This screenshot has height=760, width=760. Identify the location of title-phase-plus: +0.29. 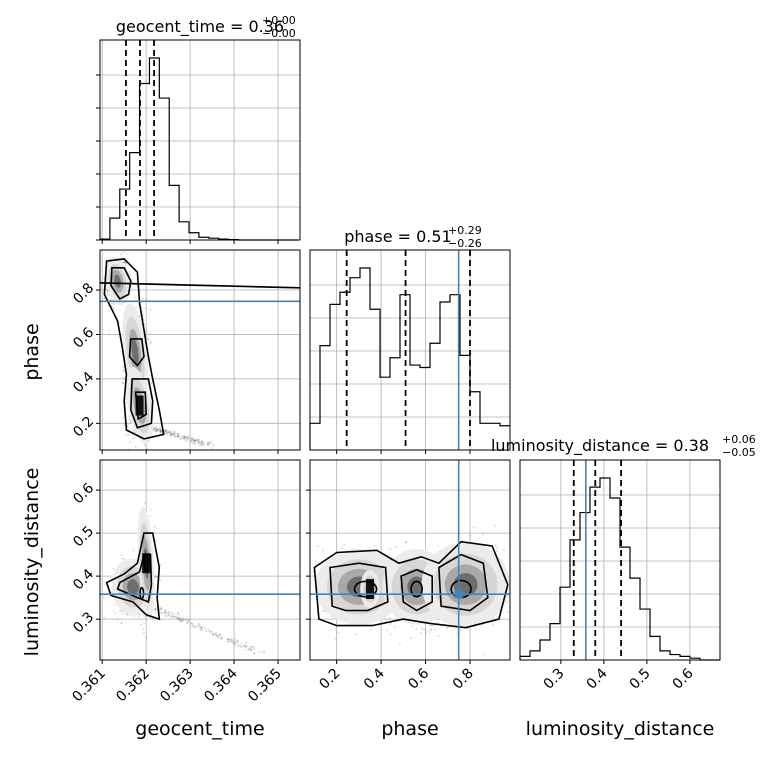
(465, 230).